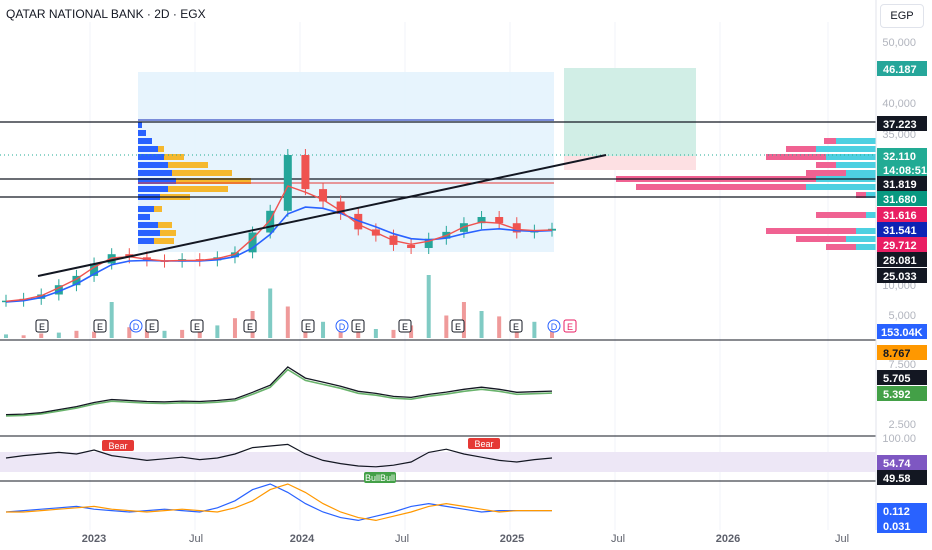  I want to click on time-label-0: 2023, so click(94, 539).